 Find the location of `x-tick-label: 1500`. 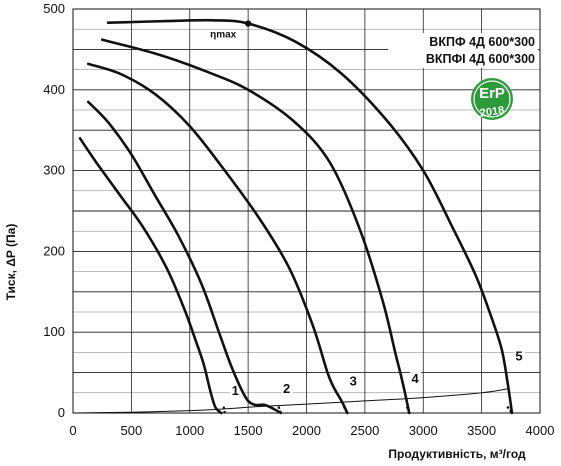

x-tick-label: 1500 is located at coordinates (248, 430).